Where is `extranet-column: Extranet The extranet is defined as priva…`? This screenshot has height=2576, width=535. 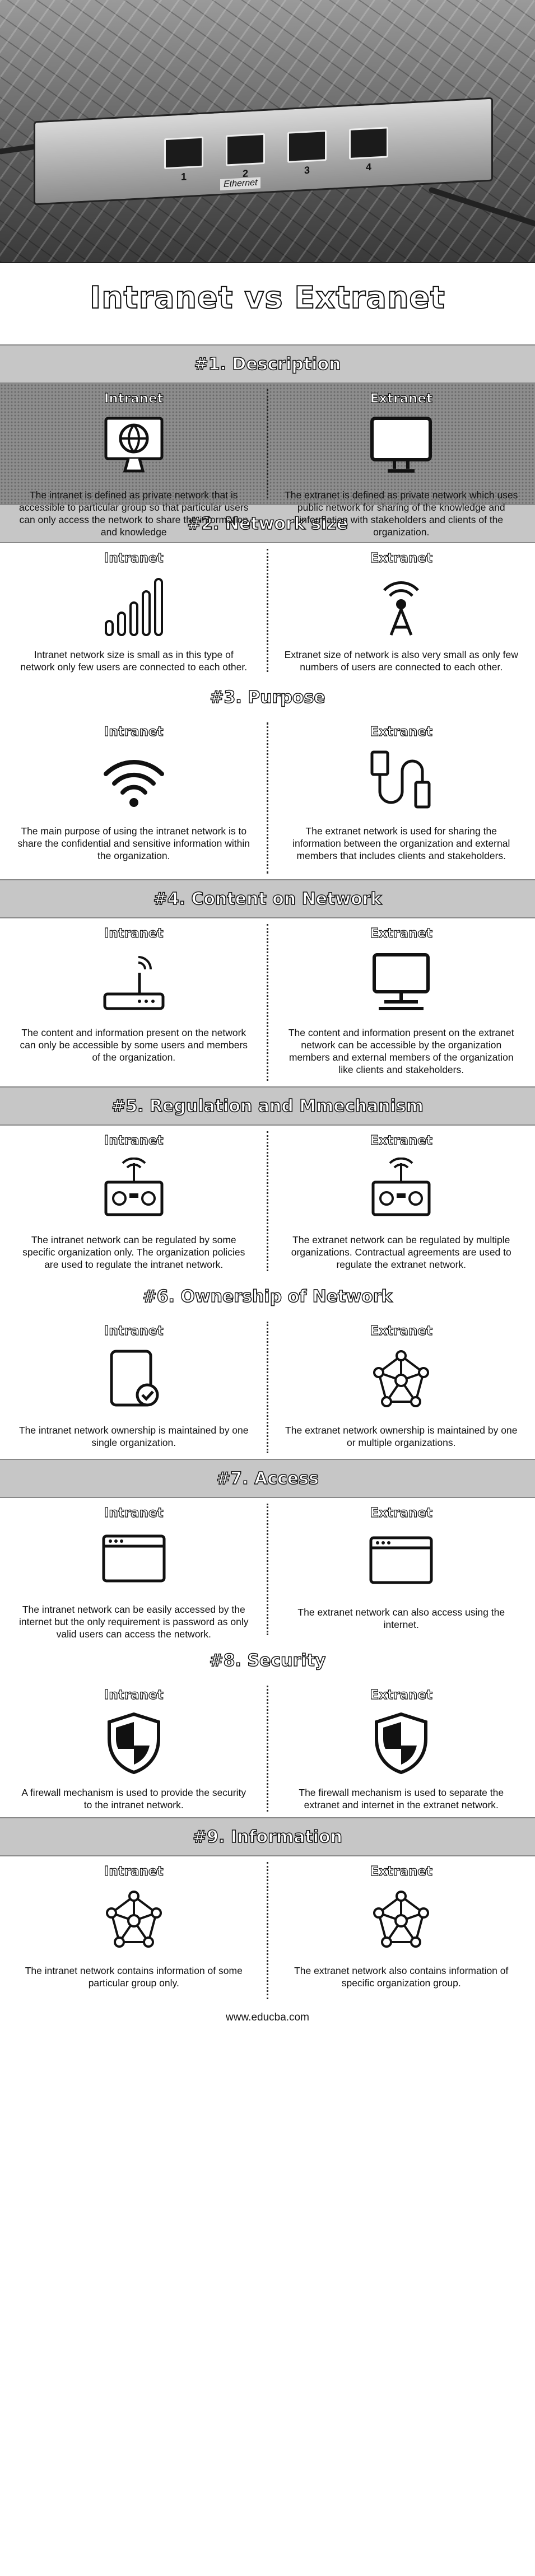
extranet-column: Extranet The extranet is defined as priva… is located at coordinates (401, 461).